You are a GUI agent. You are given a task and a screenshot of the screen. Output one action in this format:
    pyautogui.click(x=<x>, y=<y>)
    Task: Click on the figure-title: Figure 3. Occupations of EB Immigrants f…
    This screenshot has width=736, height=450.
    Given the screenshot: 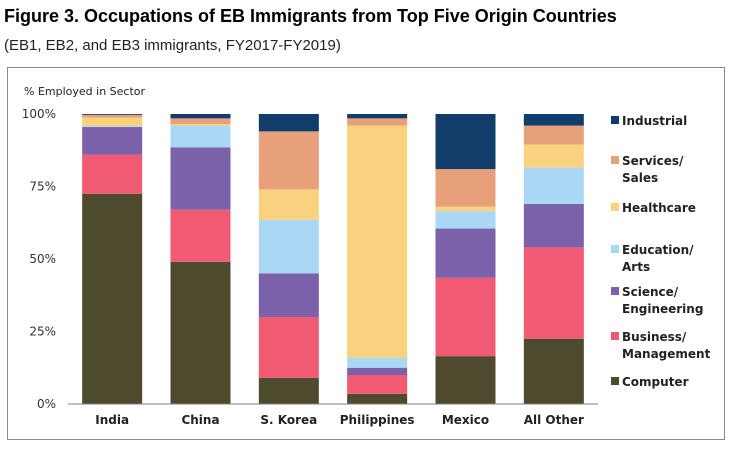 What is the action you would take?
    pyautogui.click(x=310, y=16)
    